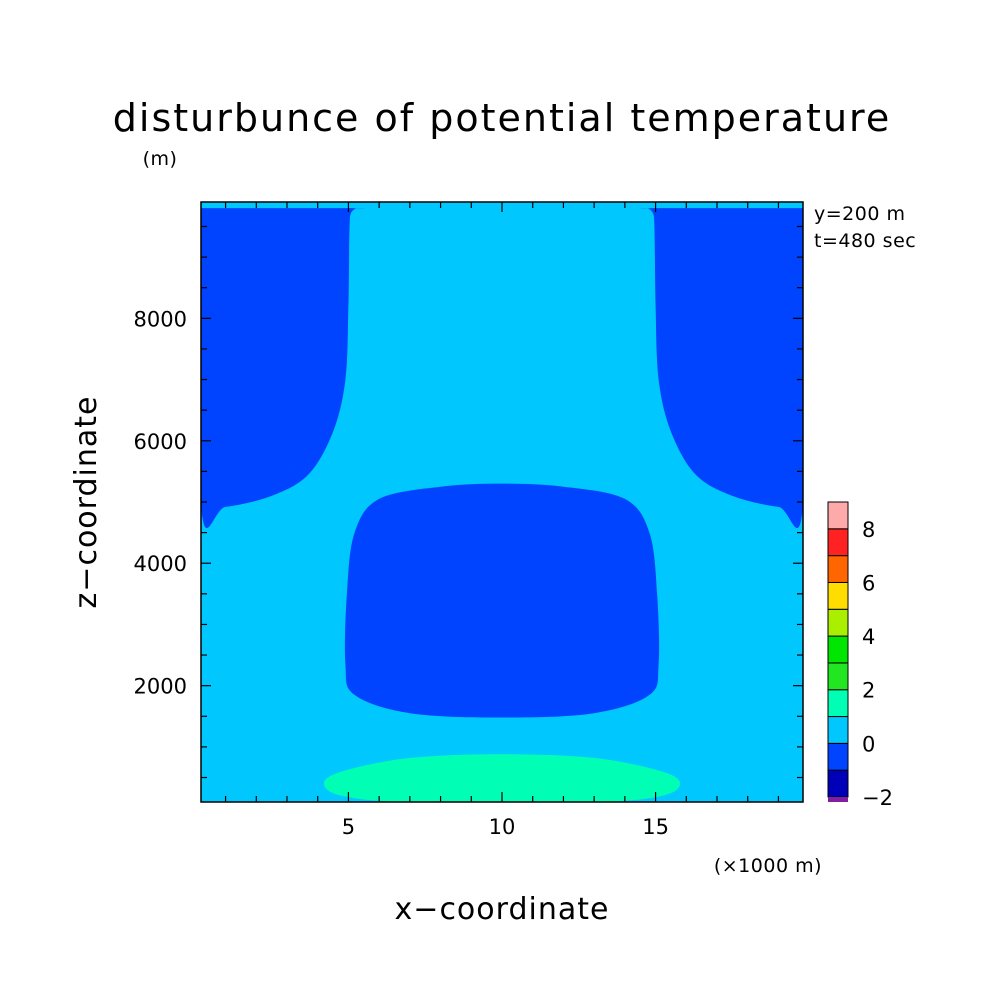 This screenshot has height=1004, width=1004. What do you see at coordinates (655, 827) in the screenshot?
I see `x-tick-label: 15` at bounding box center [655, 827].